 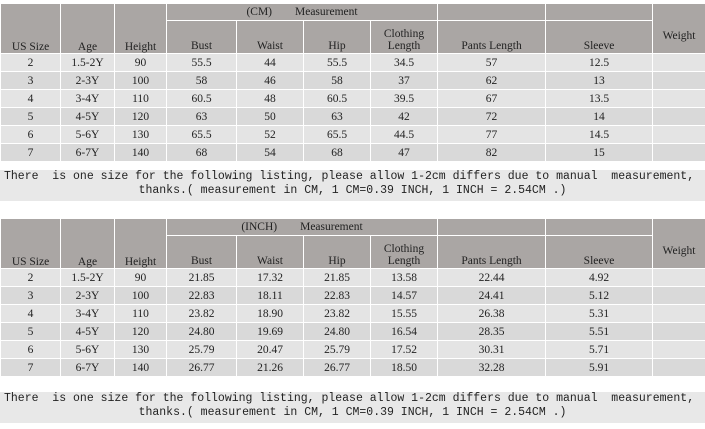 What do you see at coordinates (270, 295) in the screenshot?
I see `table-cell: 18.11` at bounding box center [270, 295].